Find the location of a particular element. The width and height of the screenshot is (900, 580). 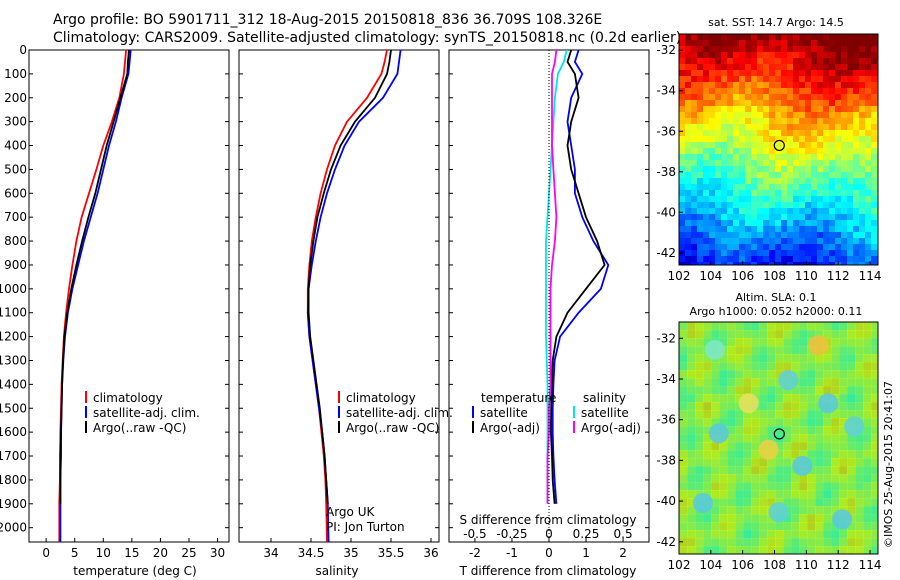

x-tick-label: 1 is located at coordinates (586, 553).